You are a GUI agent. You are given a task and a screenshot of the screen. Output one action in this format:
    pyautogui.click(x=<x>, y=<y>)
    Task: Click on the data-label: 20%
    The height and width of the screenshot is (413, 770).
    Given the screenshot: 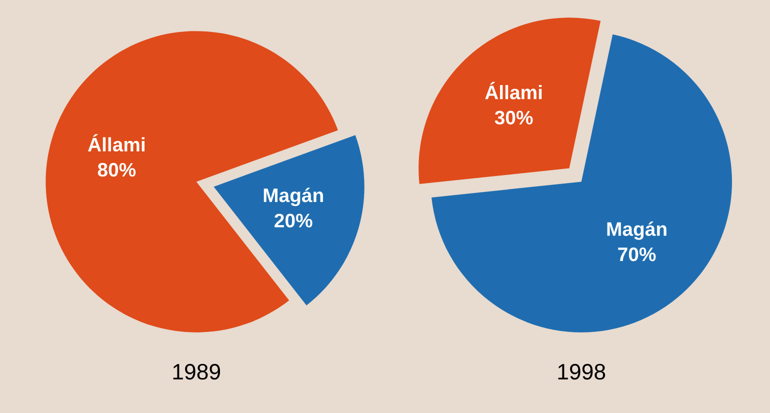 What is the action you would take?
    pyautogui.click(x=293, y=221)
    